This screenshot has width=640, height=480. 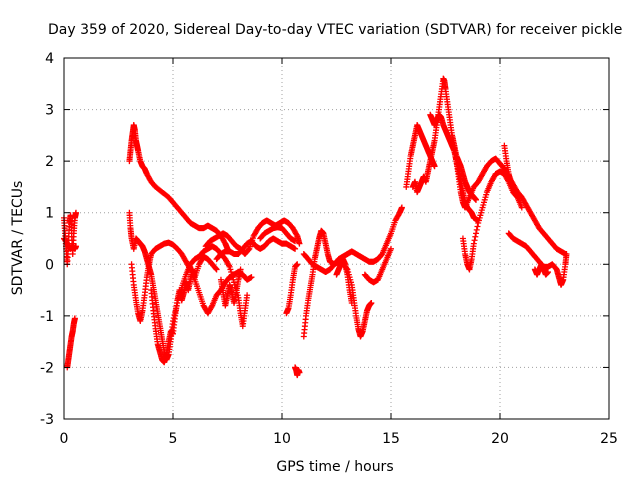 I want to click on x-tick-label: 0, so click(x=64, y=439).